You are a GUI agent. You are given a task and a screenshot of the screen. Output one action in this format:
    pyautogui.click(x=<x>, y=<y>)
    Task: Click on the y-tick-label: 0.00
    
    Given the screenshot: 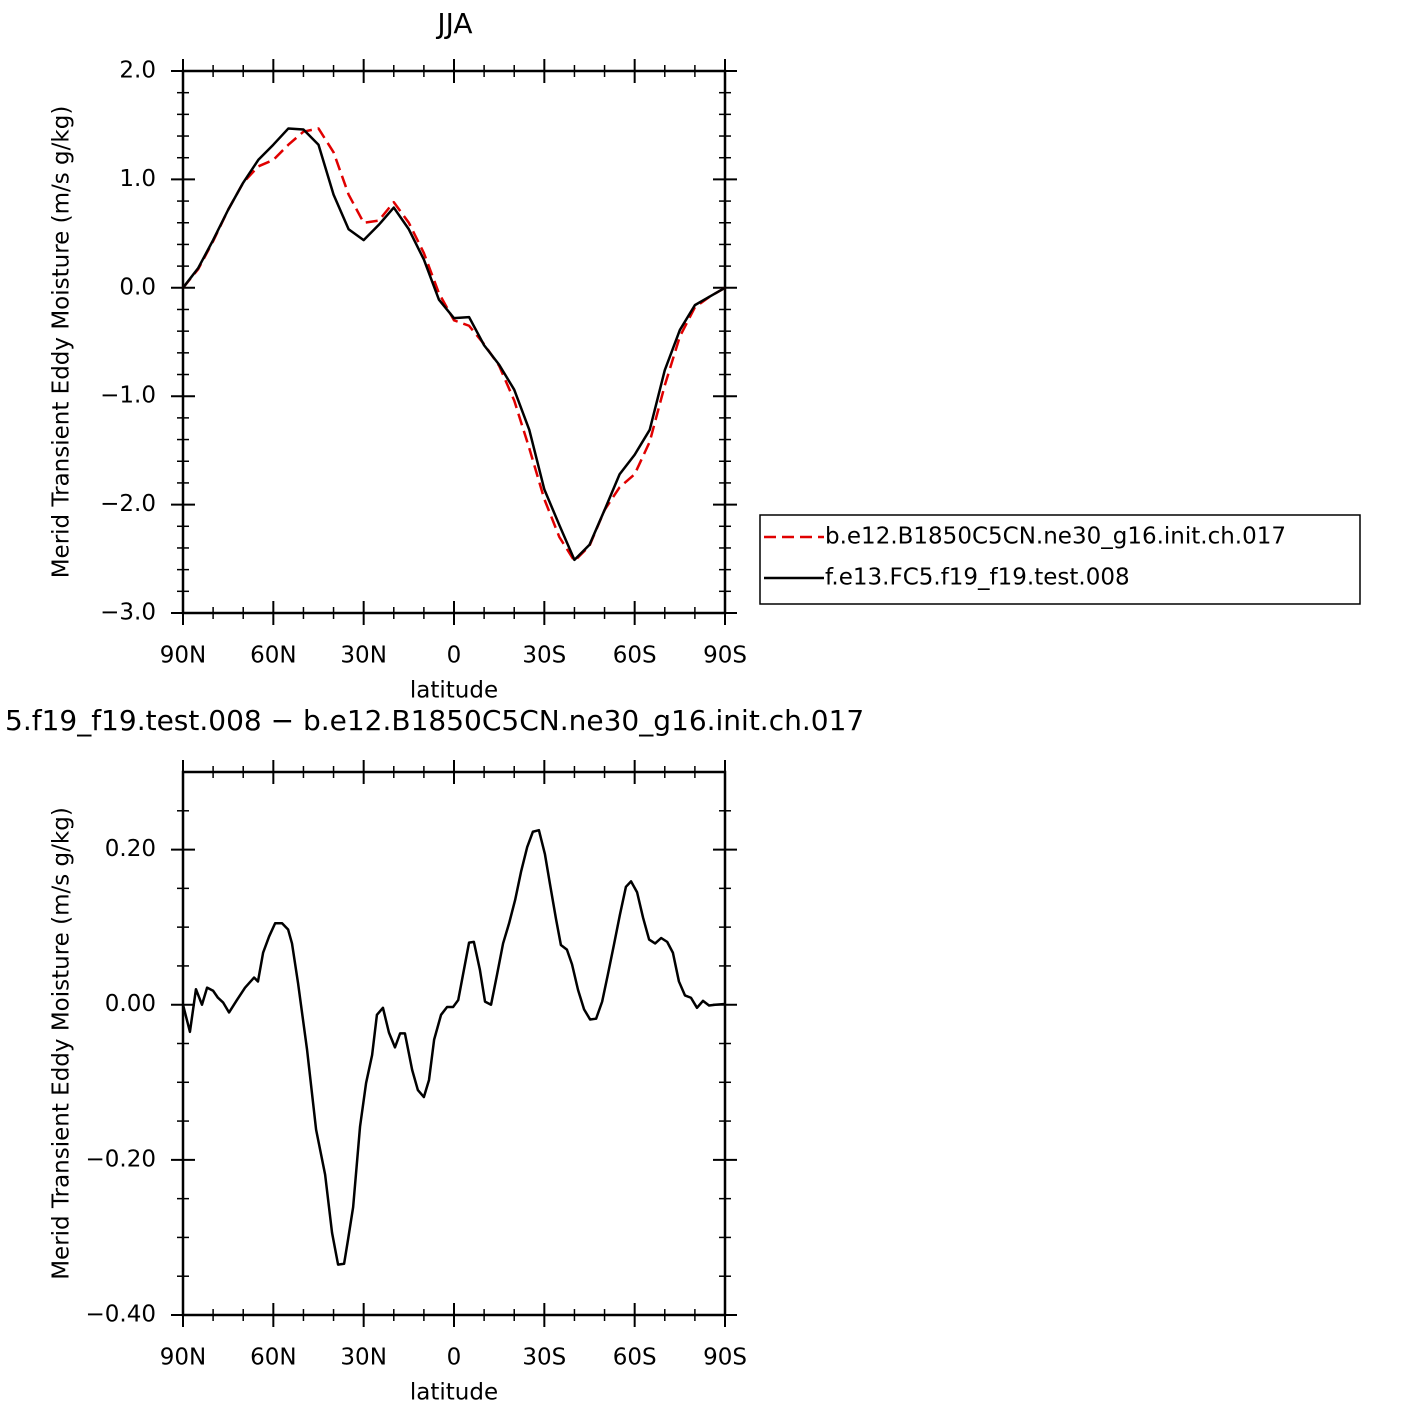 What is the action you would take?
    pyautogui.click(x=130, y=1004)
    